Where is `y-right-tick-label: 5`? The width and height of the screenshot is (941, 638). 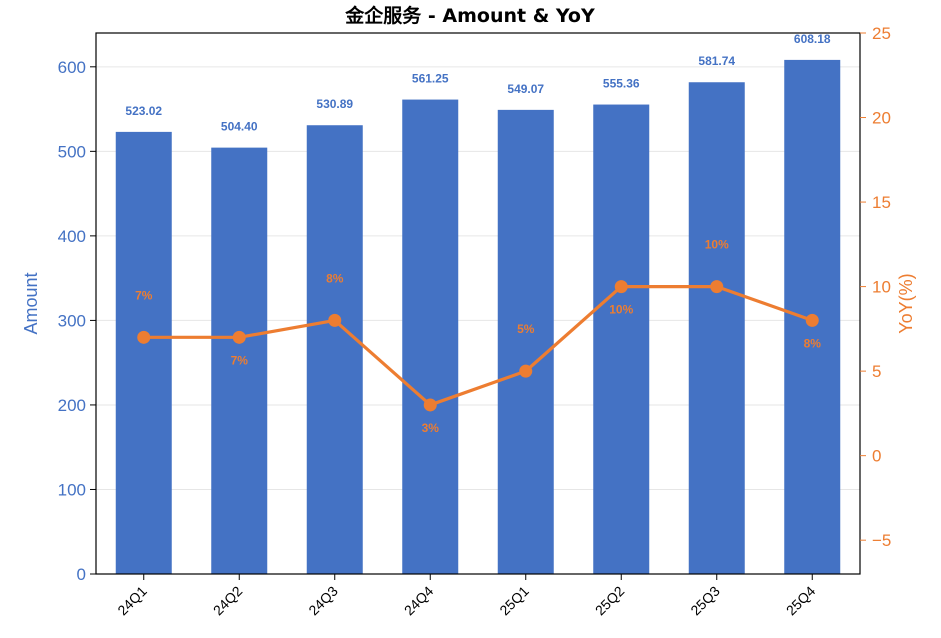
y-right-tick-label: 5 is located at coordinates (876, 371).